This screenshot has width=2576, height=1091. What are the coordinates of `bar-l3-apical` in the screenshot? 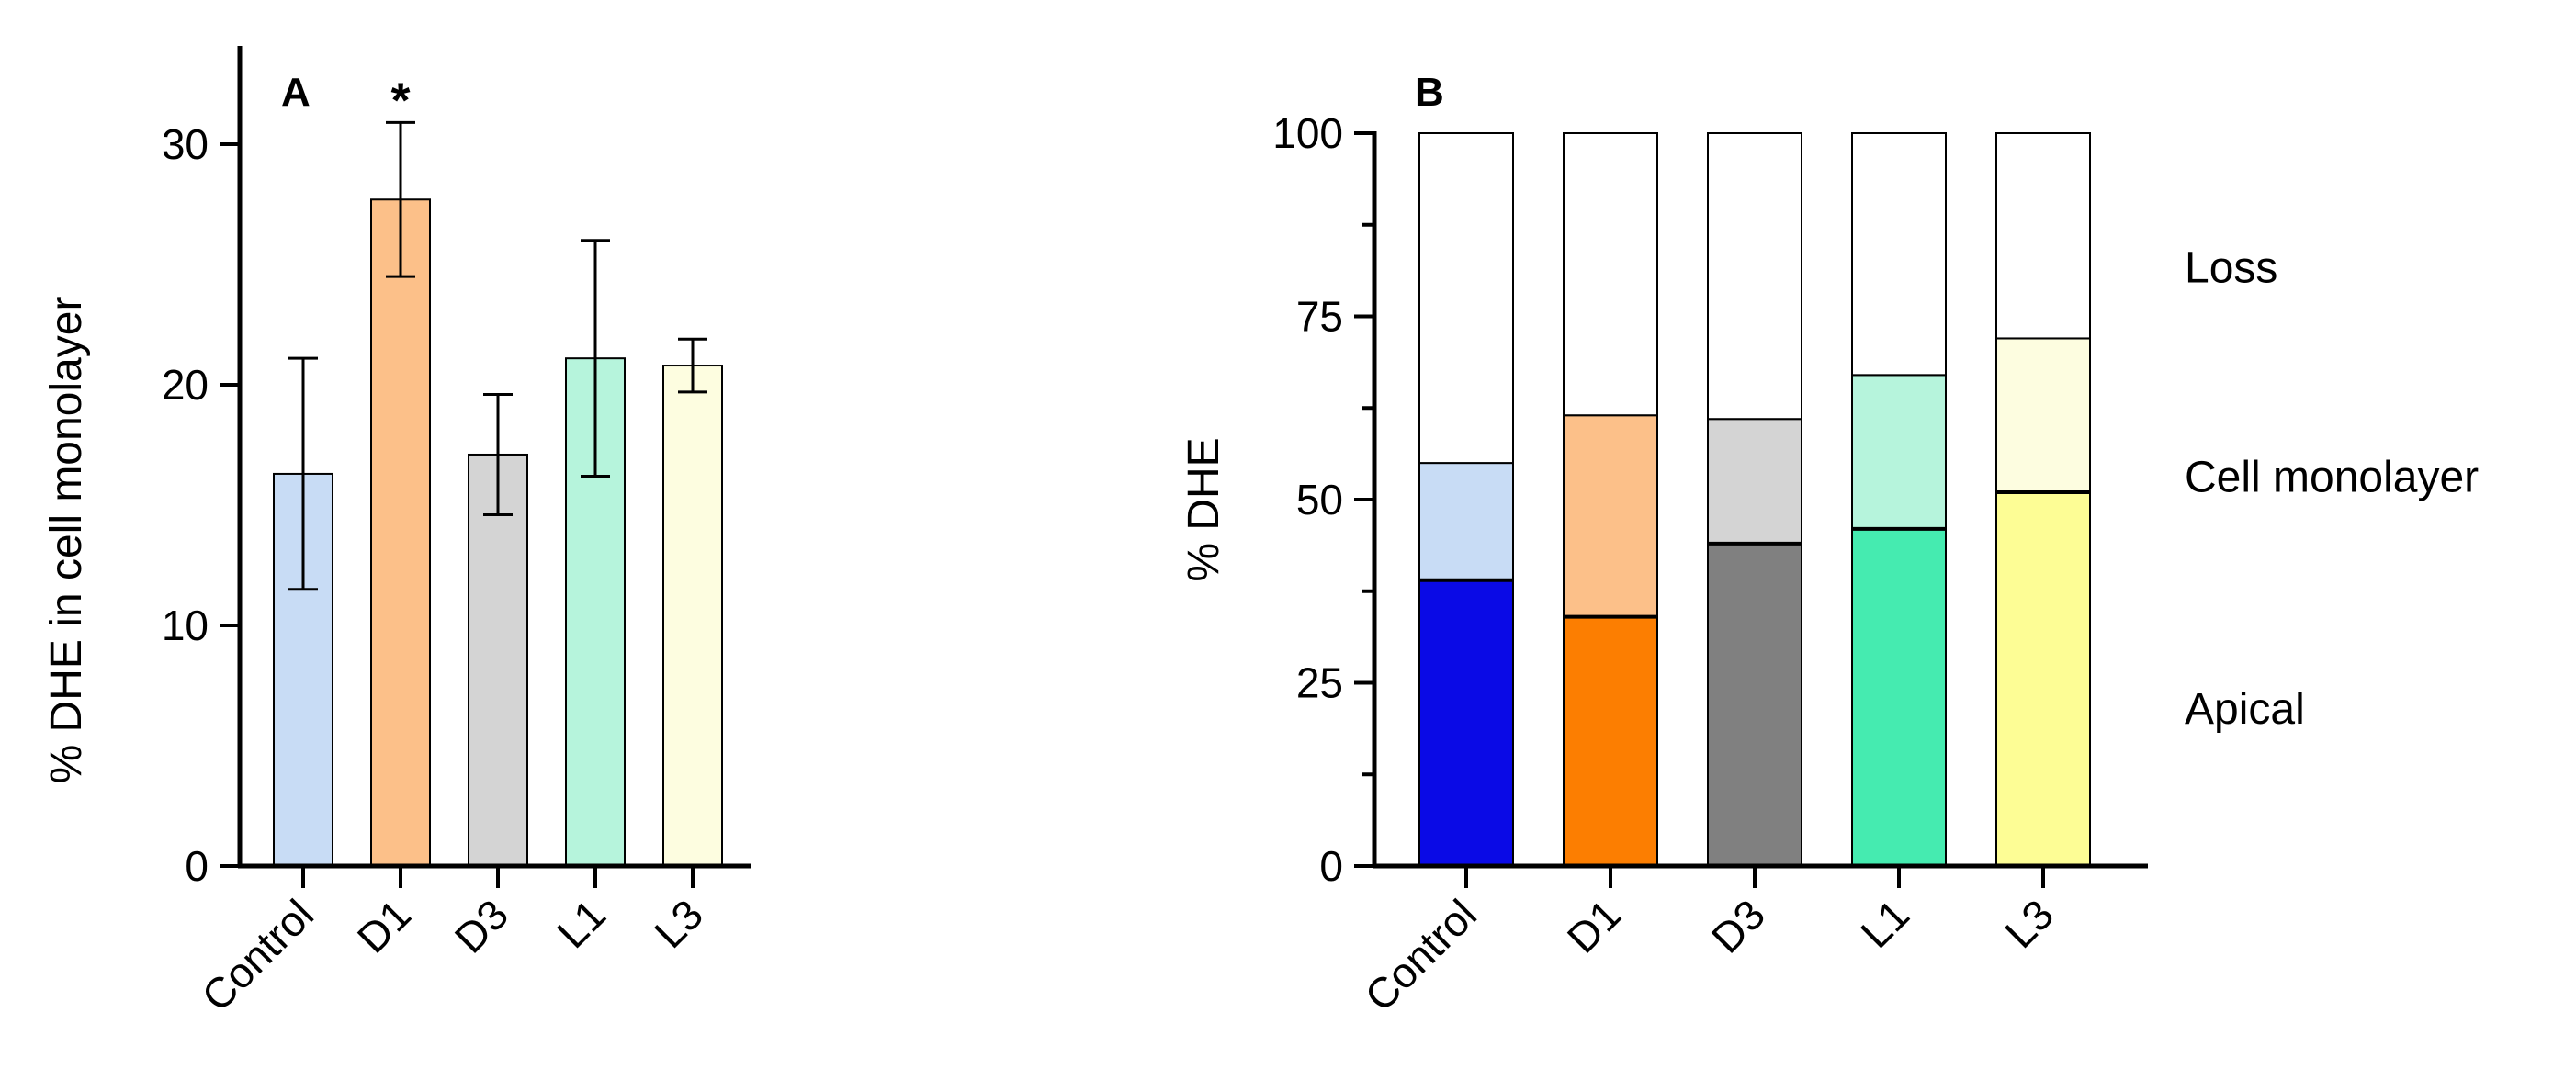 It's located at (2043, 679).